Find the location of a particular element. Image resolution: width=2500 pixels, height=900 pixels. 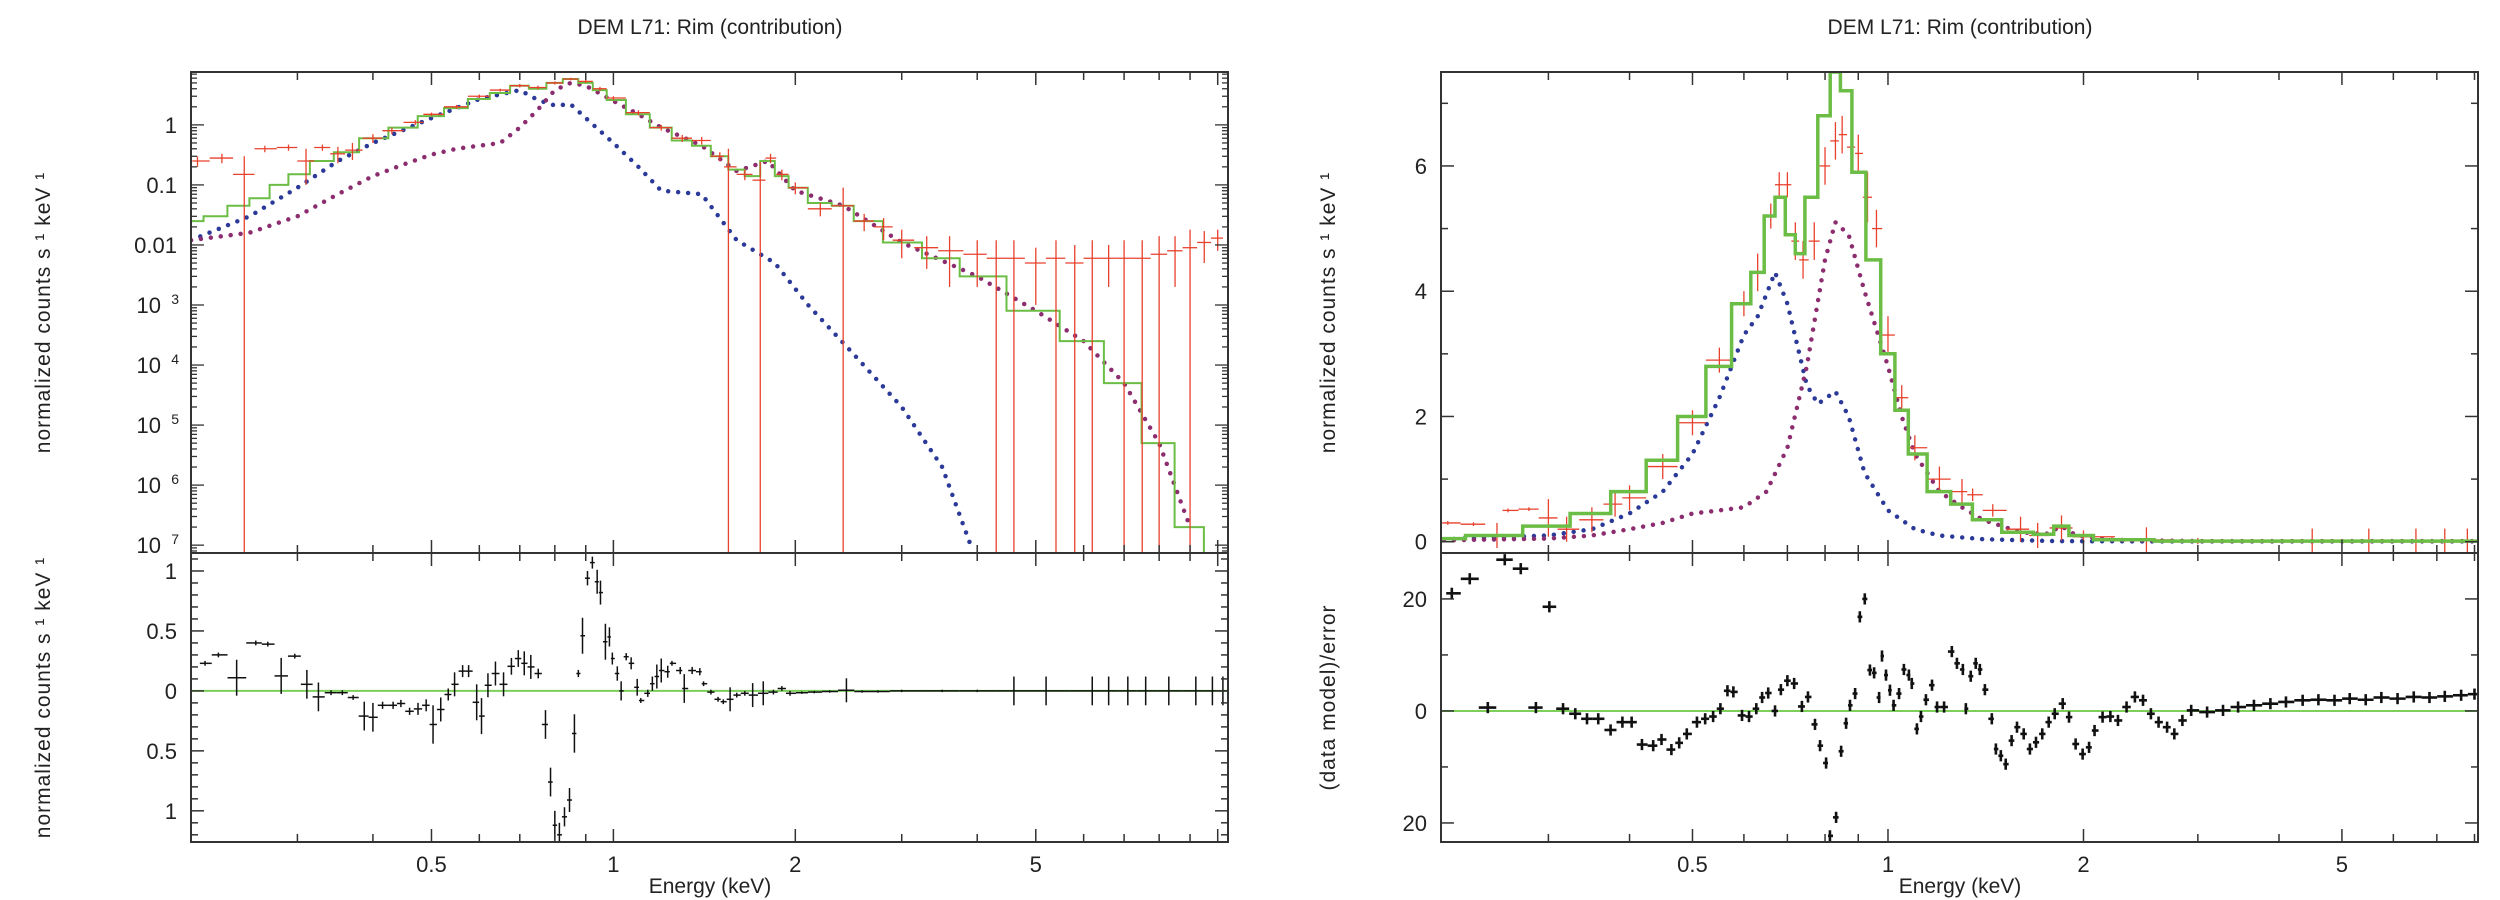

y-tick-label: 0.5 is located at coordinates (161, 631).